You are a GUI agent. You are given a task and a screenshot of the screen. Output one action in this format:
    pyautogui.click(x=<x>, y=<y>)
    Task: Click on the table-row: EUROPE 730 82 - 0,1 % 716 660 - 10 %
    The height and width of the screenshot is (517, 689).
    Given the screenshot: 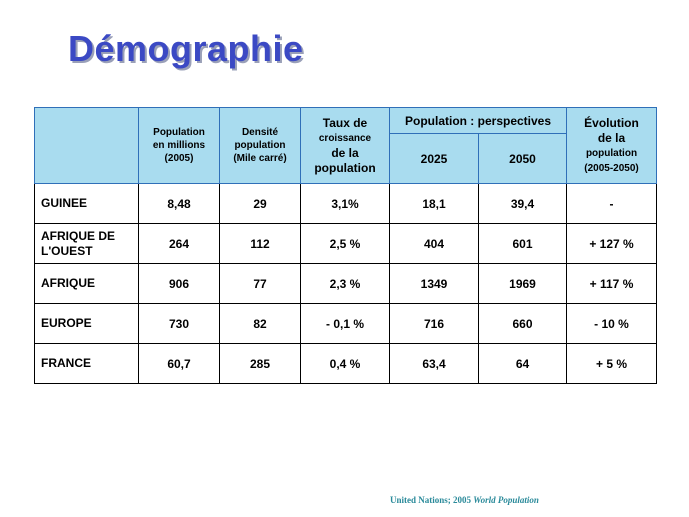 What is the action you would take?
    pyautogui.click(x=346, y=323)
    